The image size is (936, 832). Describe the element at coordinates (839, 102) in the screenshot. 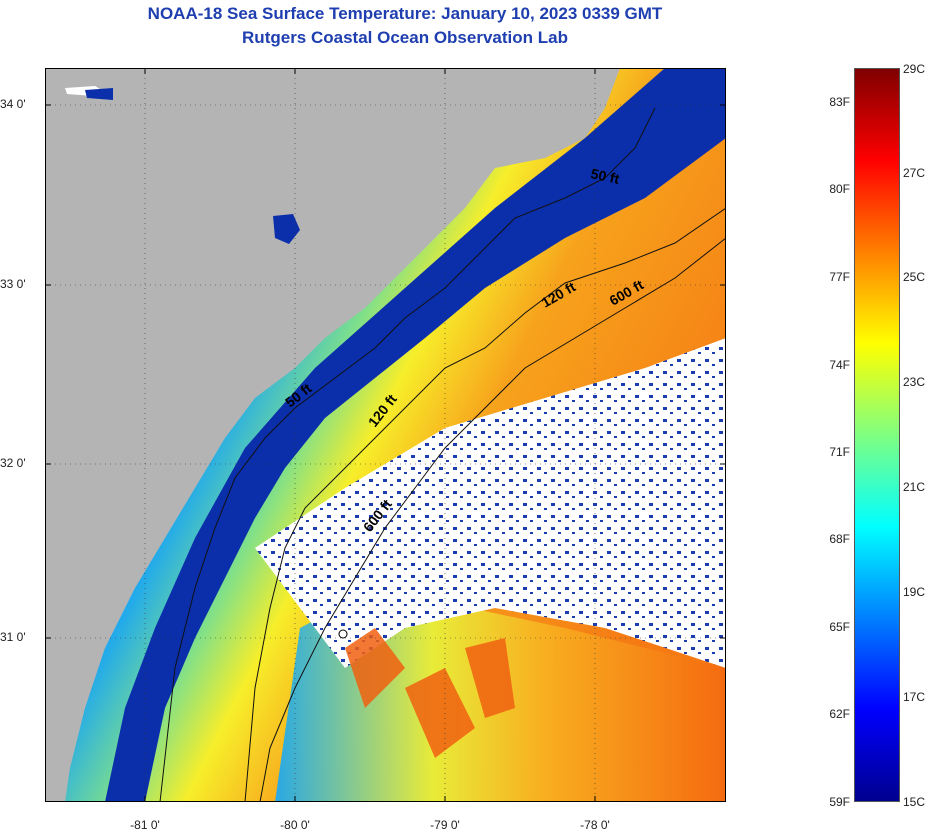

I see `colorbar-f-83: 83F` at that location.